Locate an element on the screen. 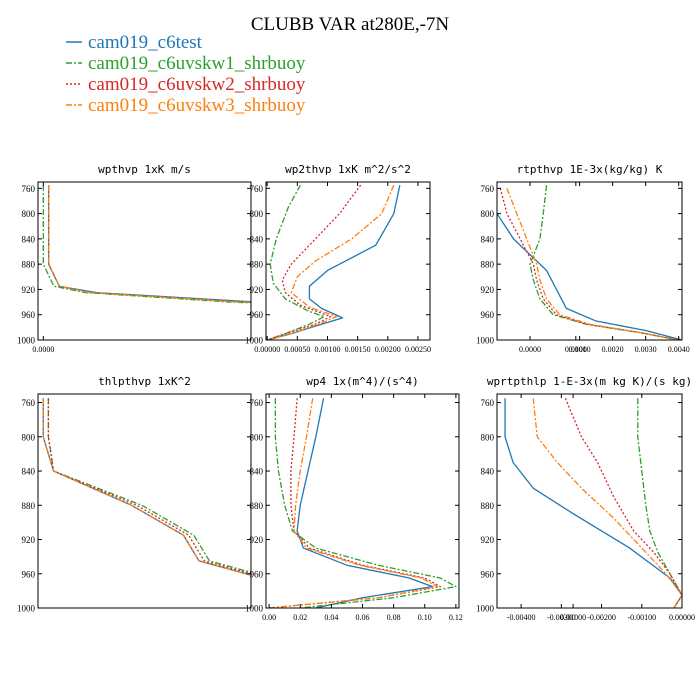 Image resolution: width=700 pixels, height=700 pixels. legend-item: cam019_c6uvskw2_shrbuoy is located at coordinates (186, 84).